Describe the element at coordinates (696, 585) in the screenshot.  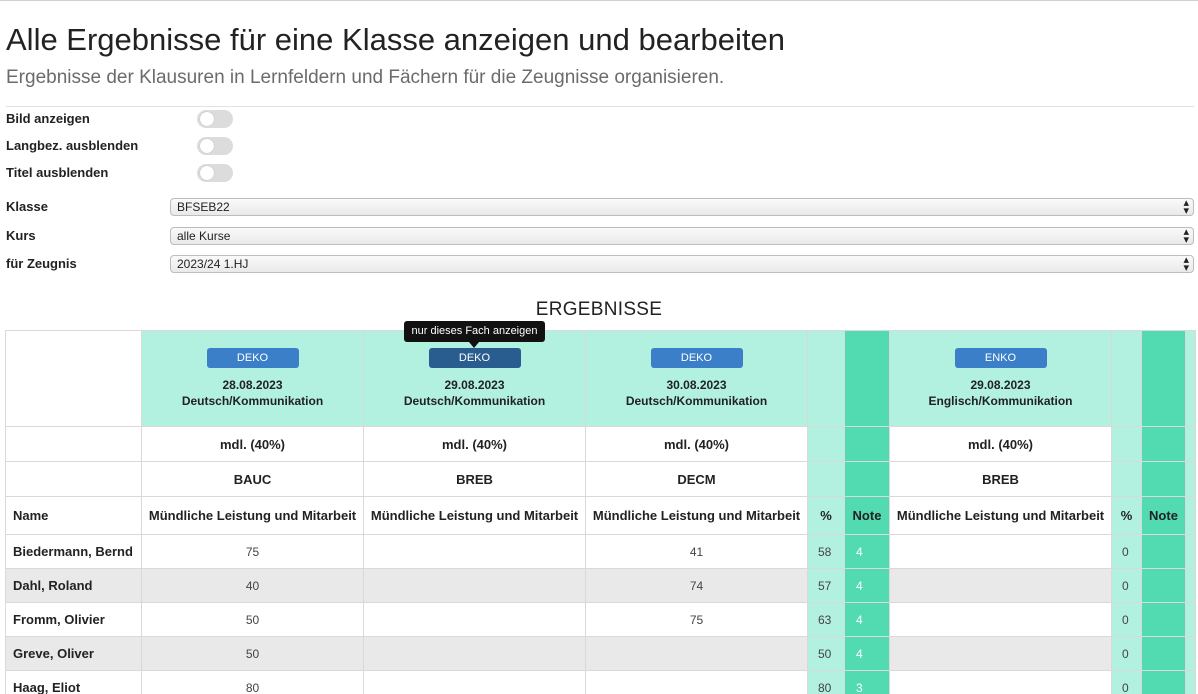
I see `grade-cell: 74` at that location.